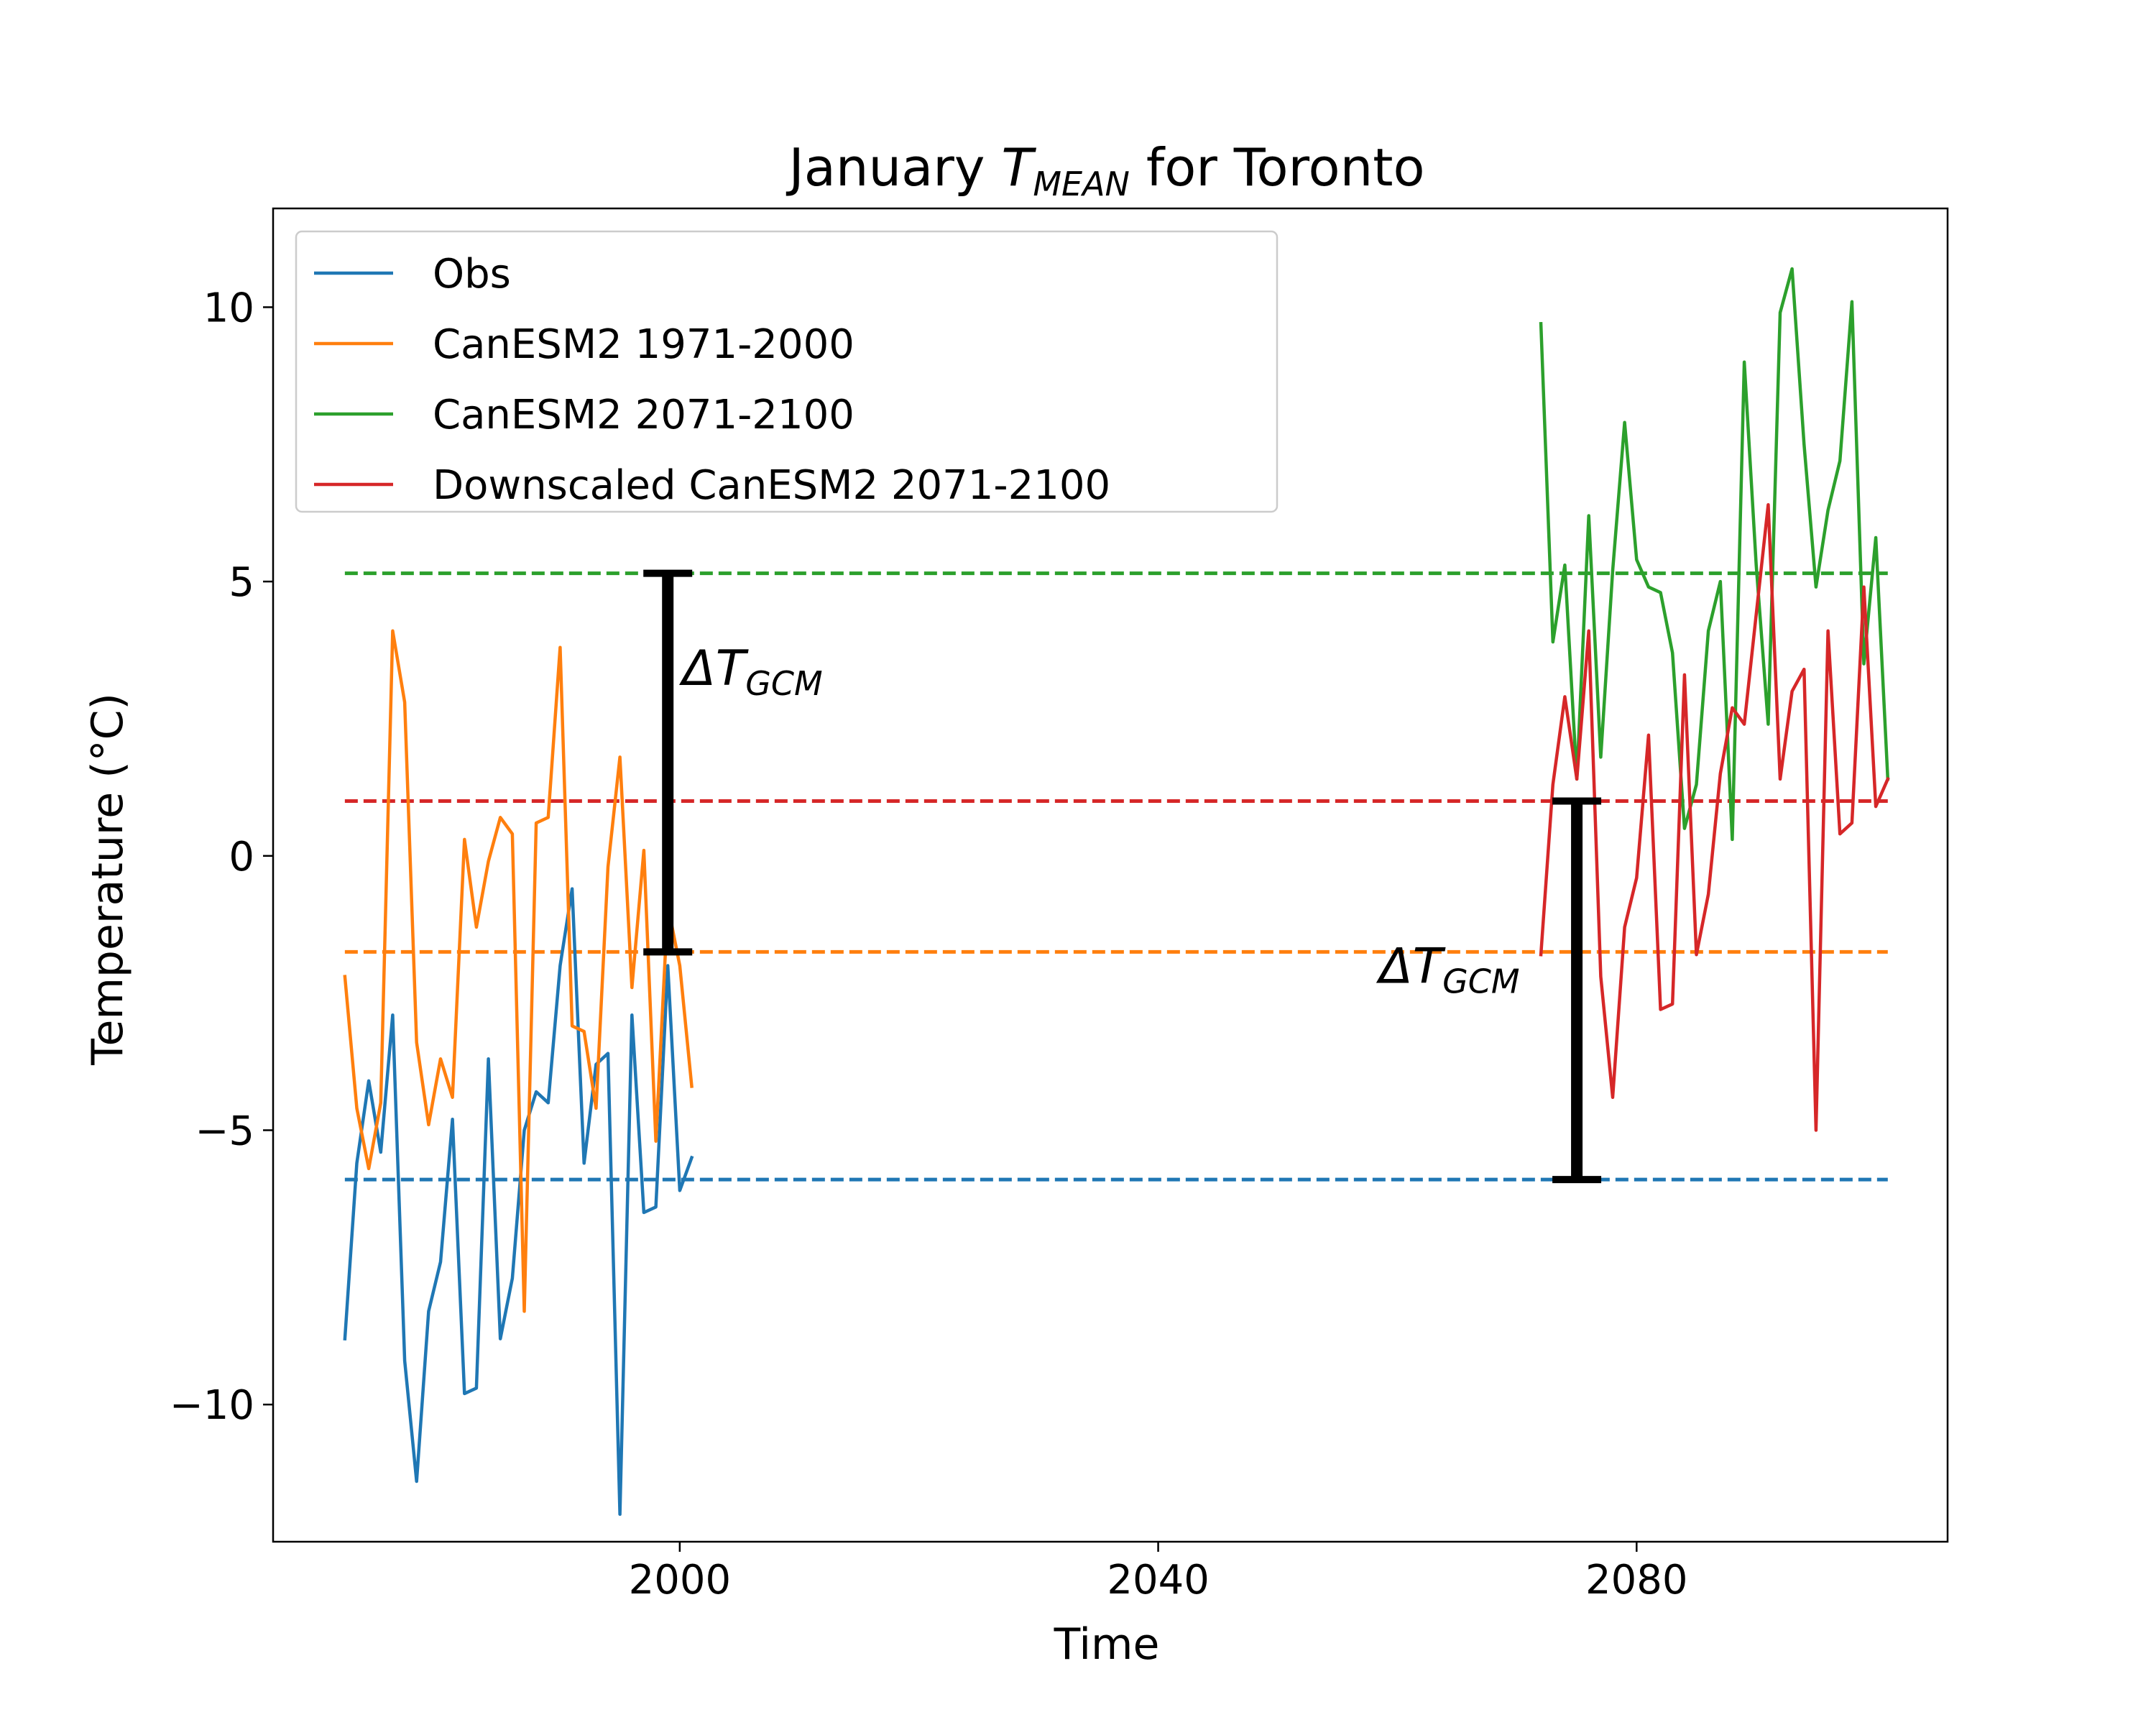 The image size is (2156, 1725). I want to click on title-symbol: T, so click(1018, 167).